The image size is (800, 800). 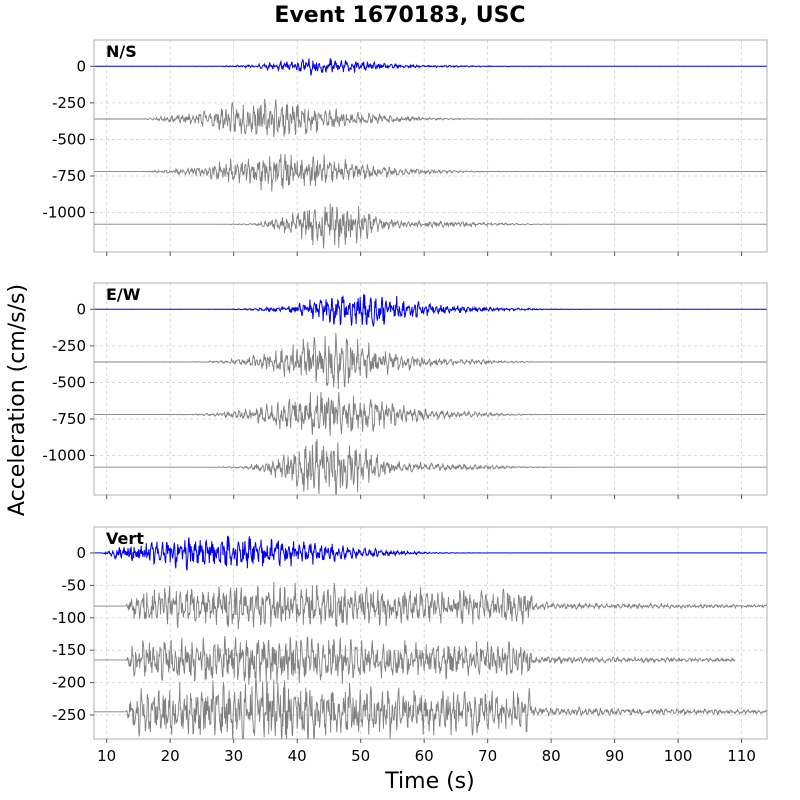 What do you see at coordinates (121, 51) in the screenshot?
I see `panel-label: N/S` at bounding box center [121, 51].